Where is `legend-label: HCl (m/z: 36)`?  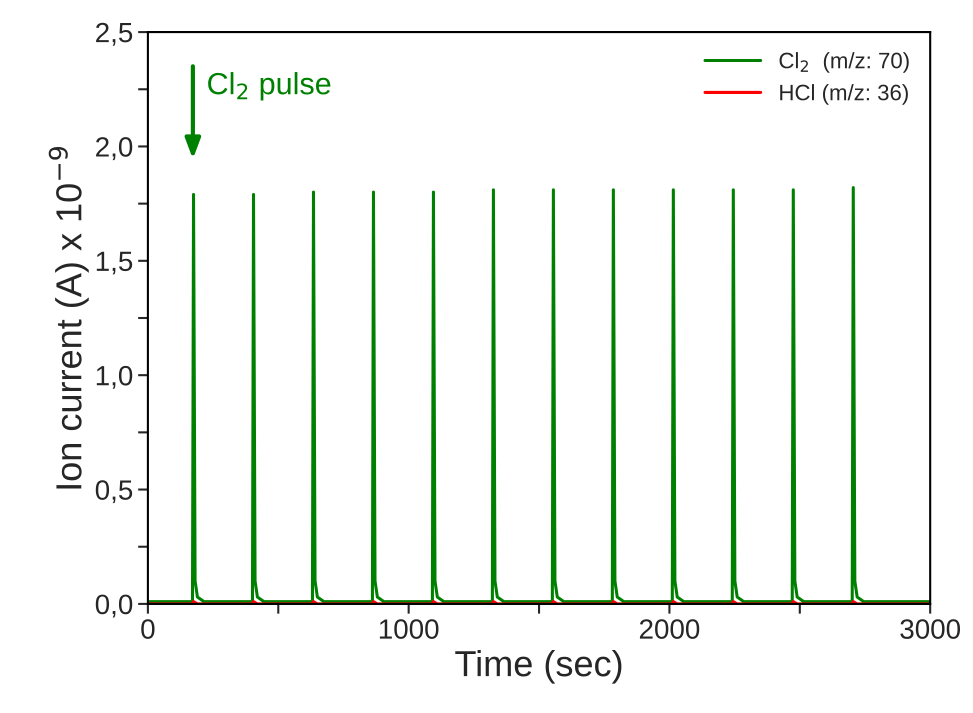
legend-label: HCl (m/z: 36) is located at coordinates (844, 94).